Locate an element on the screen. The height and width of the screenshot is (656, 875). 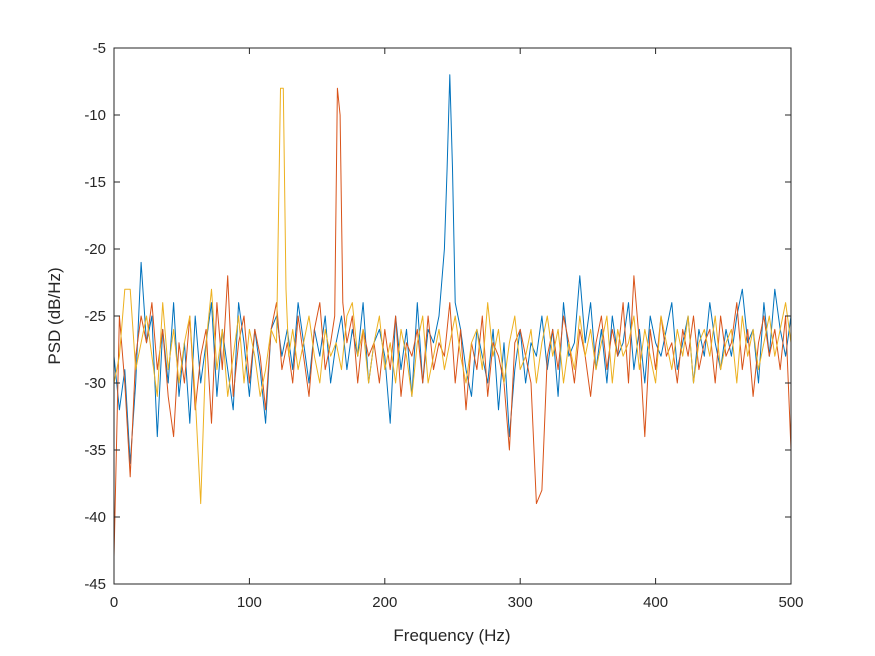
x-axis-label: Frequency (Hz) is located at coordinates (451, 635).